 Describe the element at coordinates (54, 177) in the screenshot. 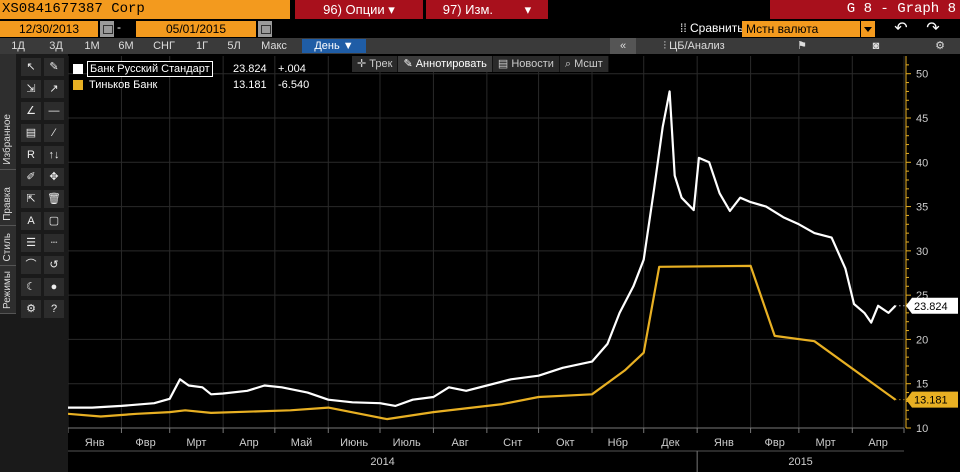

I see `tool-move-icon: ✥` at that location.